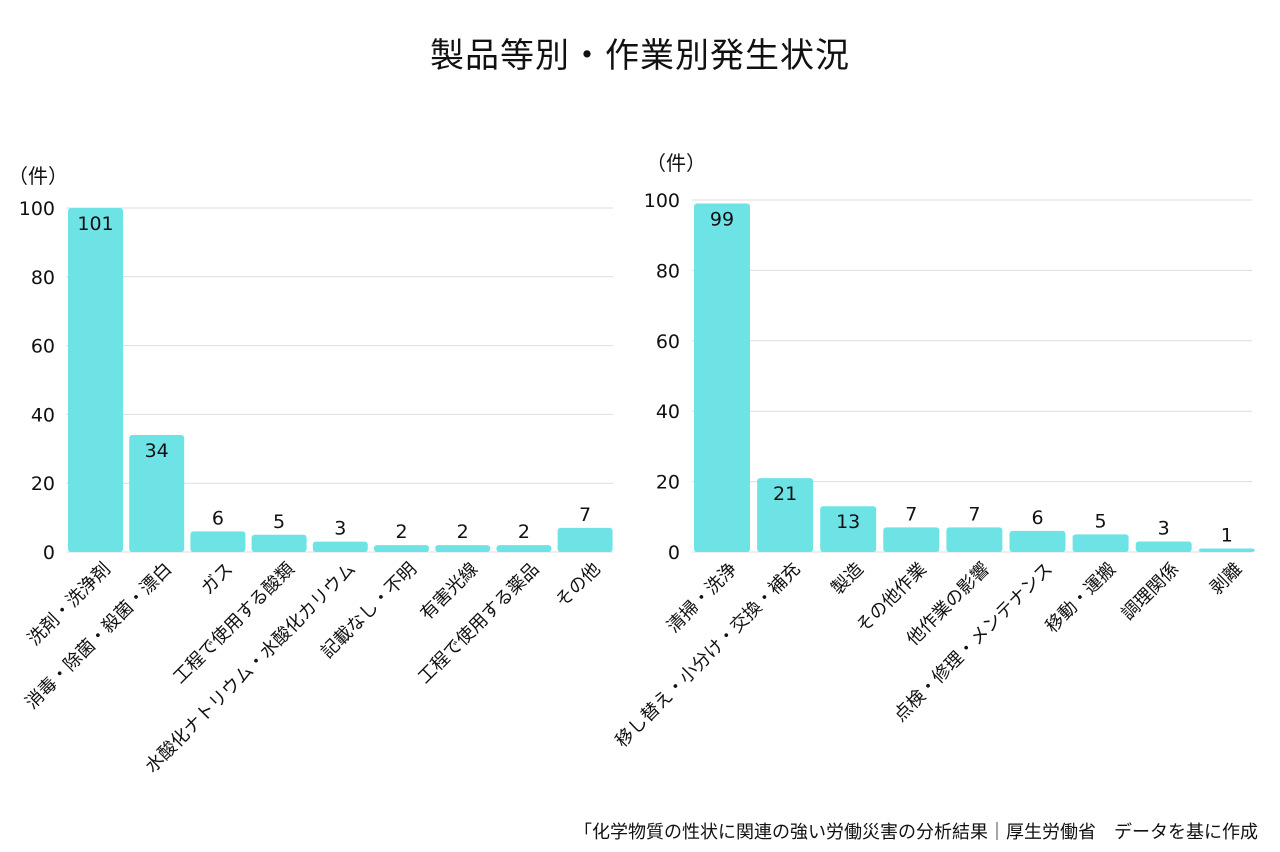  I want to click on data-label: 1, so click(1227, 535).